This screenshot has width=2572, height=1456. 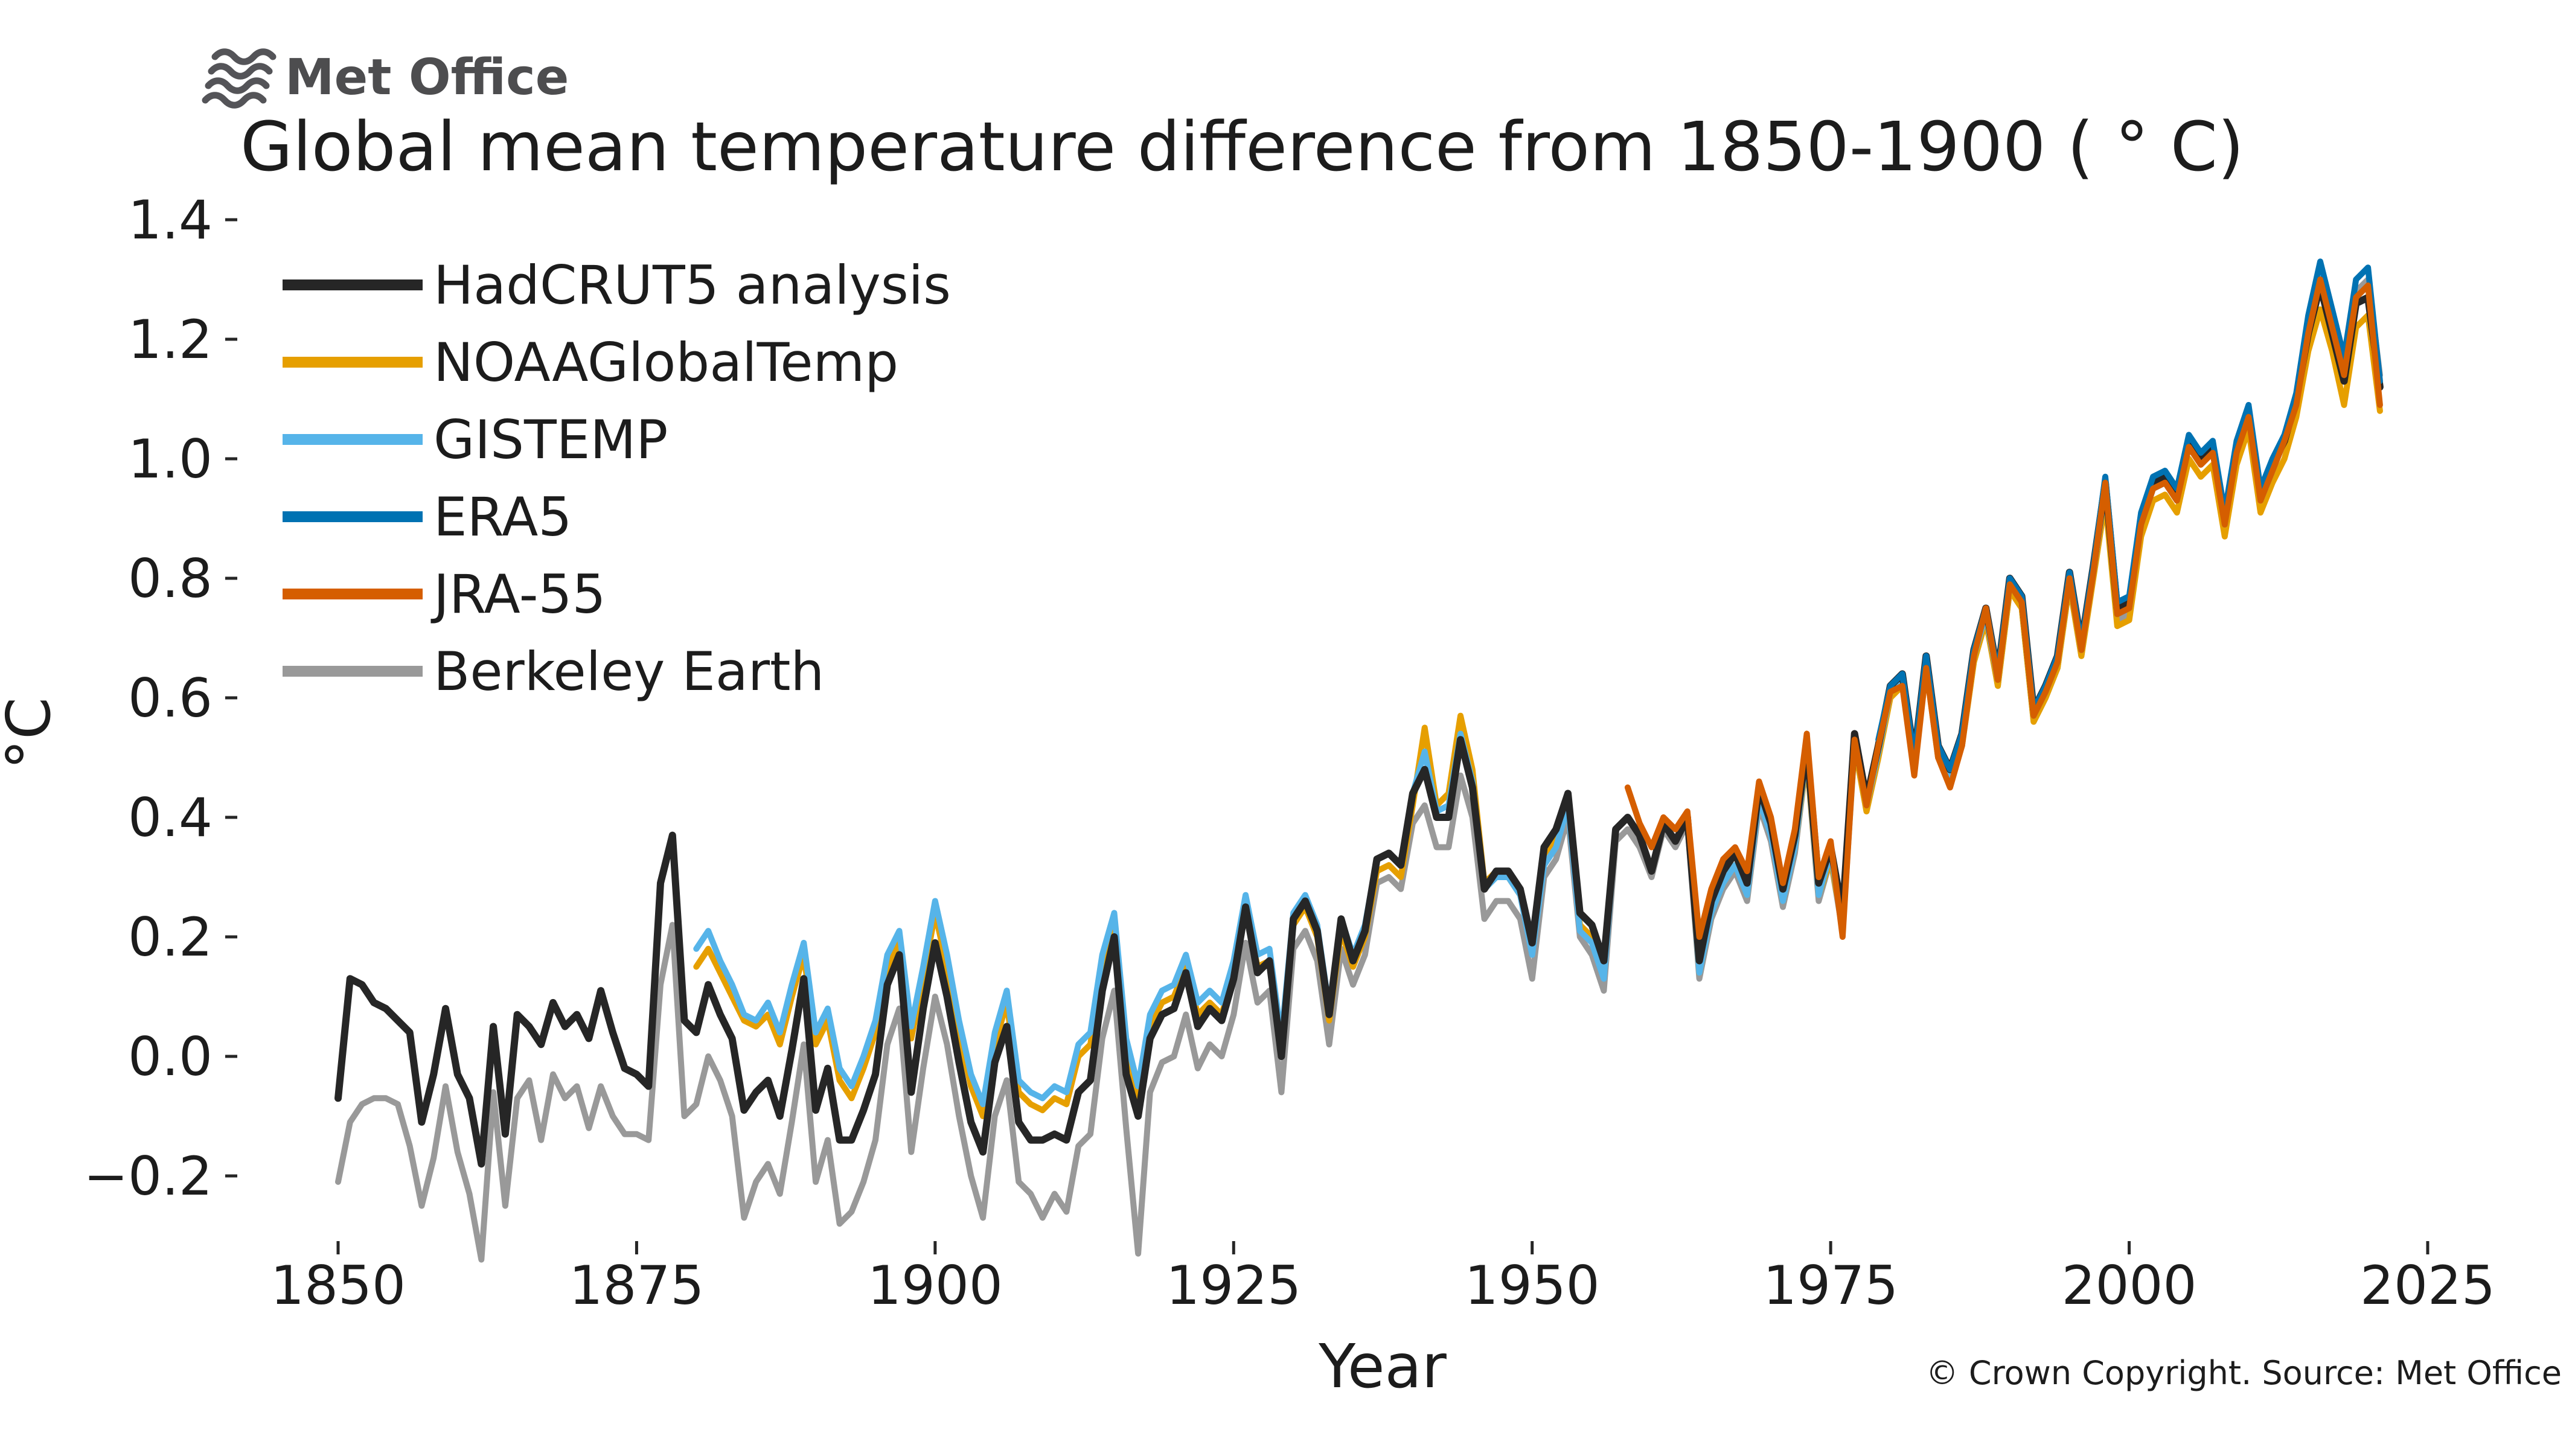 I want to click on y-tick-label: 0.2, so click(x=170, y=937).